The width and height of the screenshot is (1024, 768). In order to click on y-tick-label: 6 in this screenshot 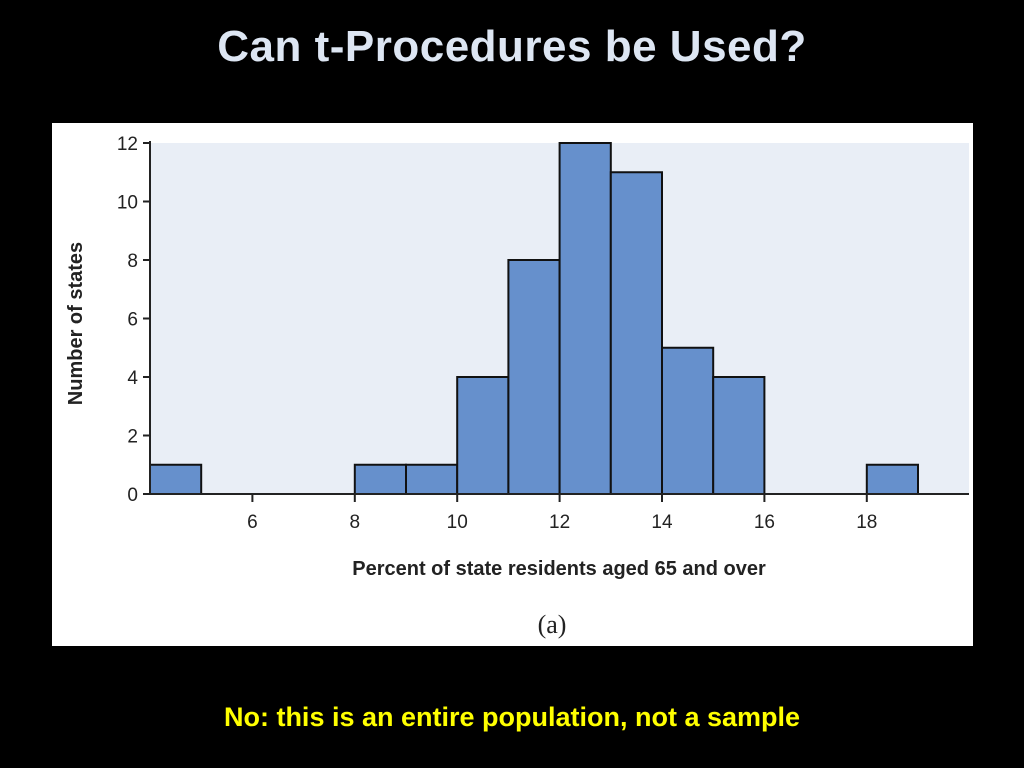, I will do `click(132, 320)`.